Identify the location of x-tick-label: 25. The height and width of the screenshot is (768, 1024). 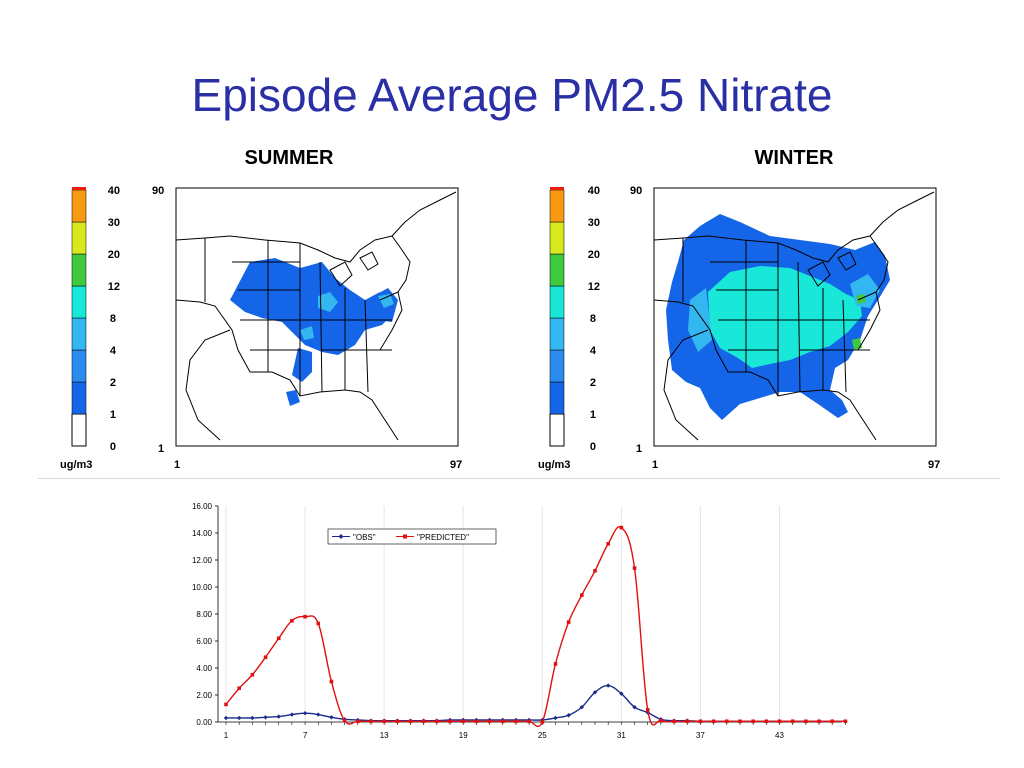
(542, 735).